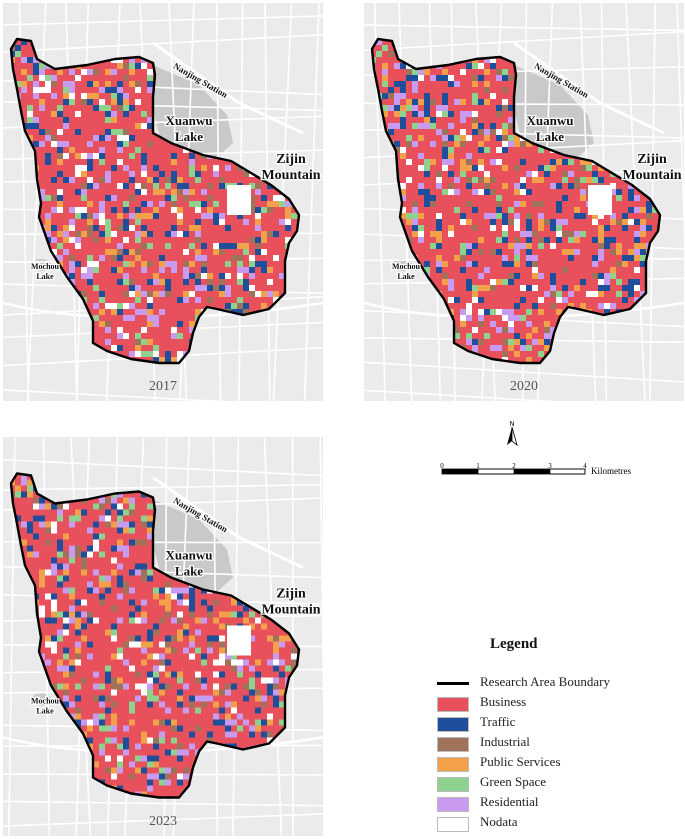  What do you see at coordinates (453, 744) in the screenshot?
I see `legend-swatch-industrial` at bounding box center [453, 744].